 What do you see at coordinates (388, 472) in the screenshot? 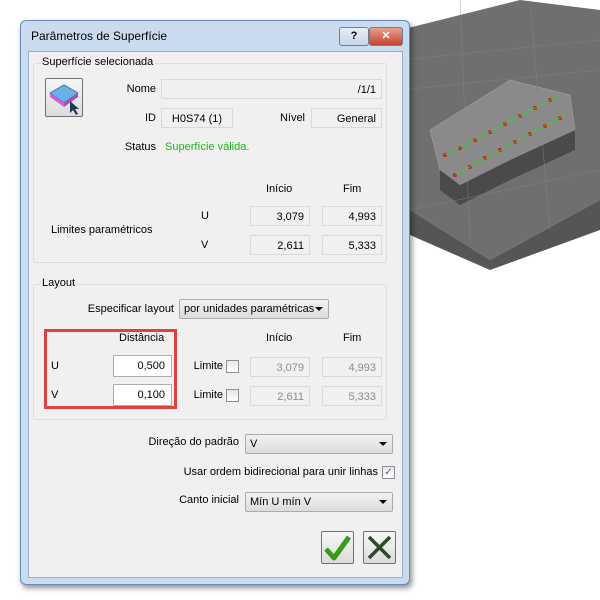
I see `bidirectional-checkbox: ✓` at bounding box center [388, 472].